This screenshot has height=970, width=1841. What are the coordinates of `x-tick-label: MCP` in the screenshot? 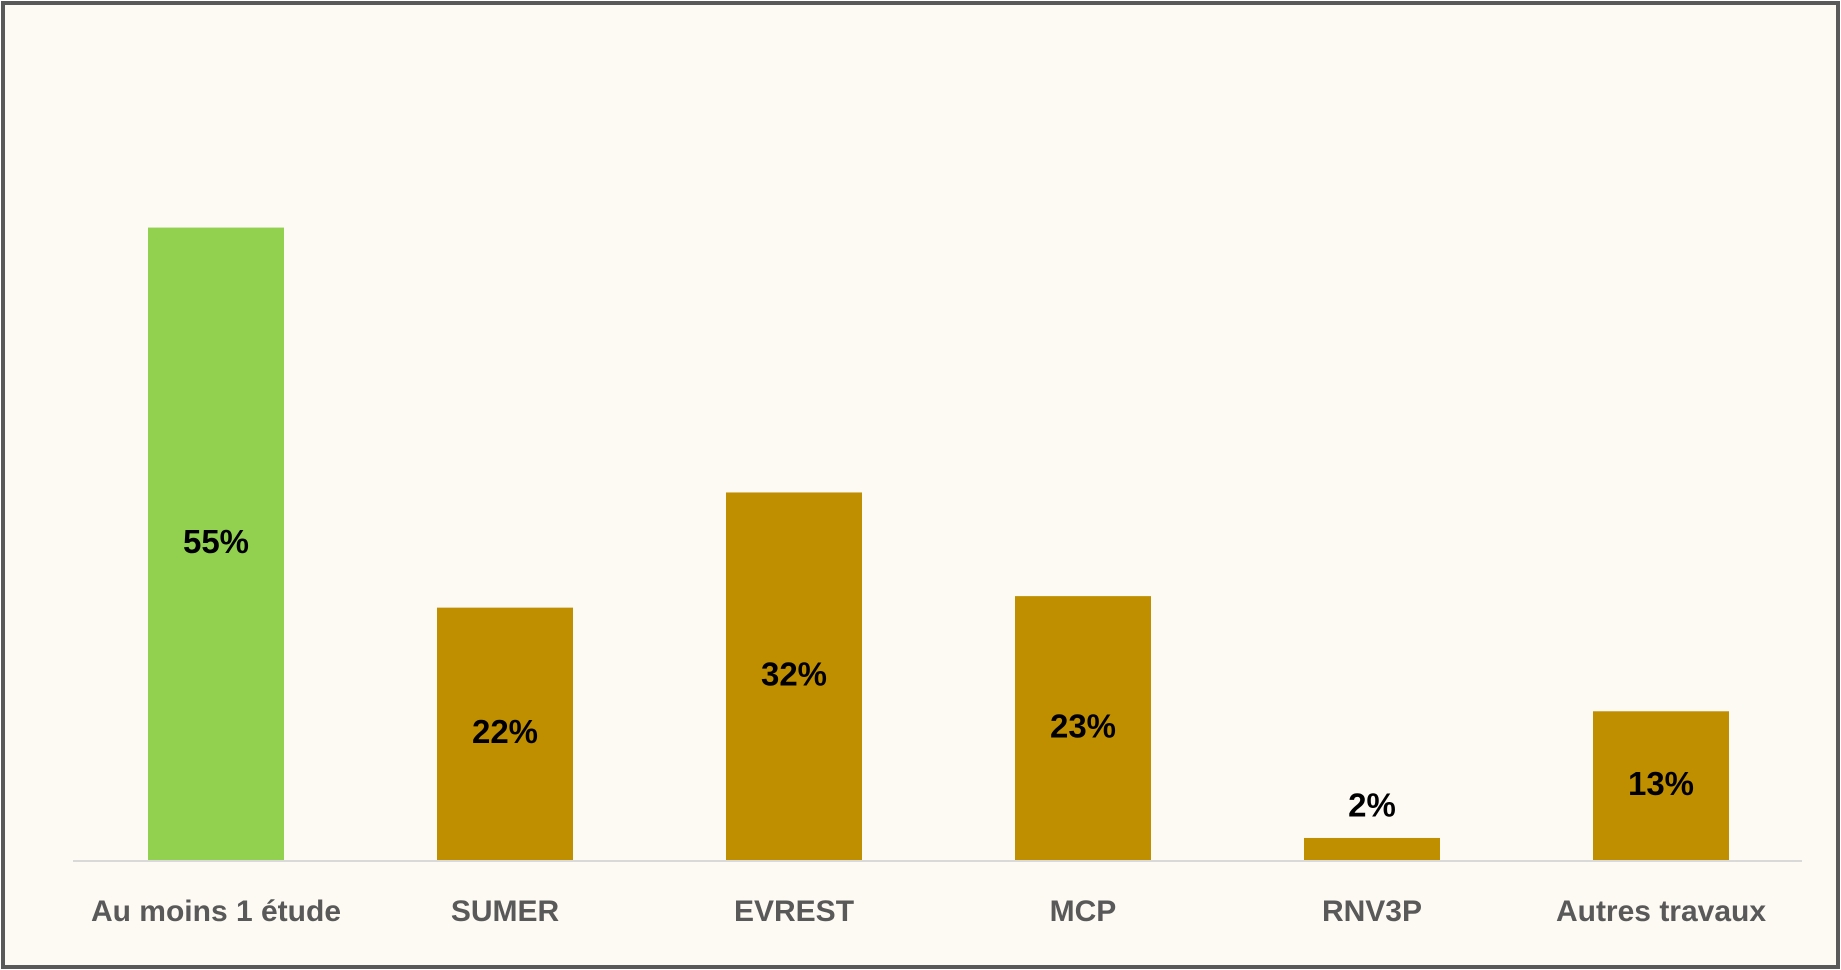 It's located at (1083, 911).